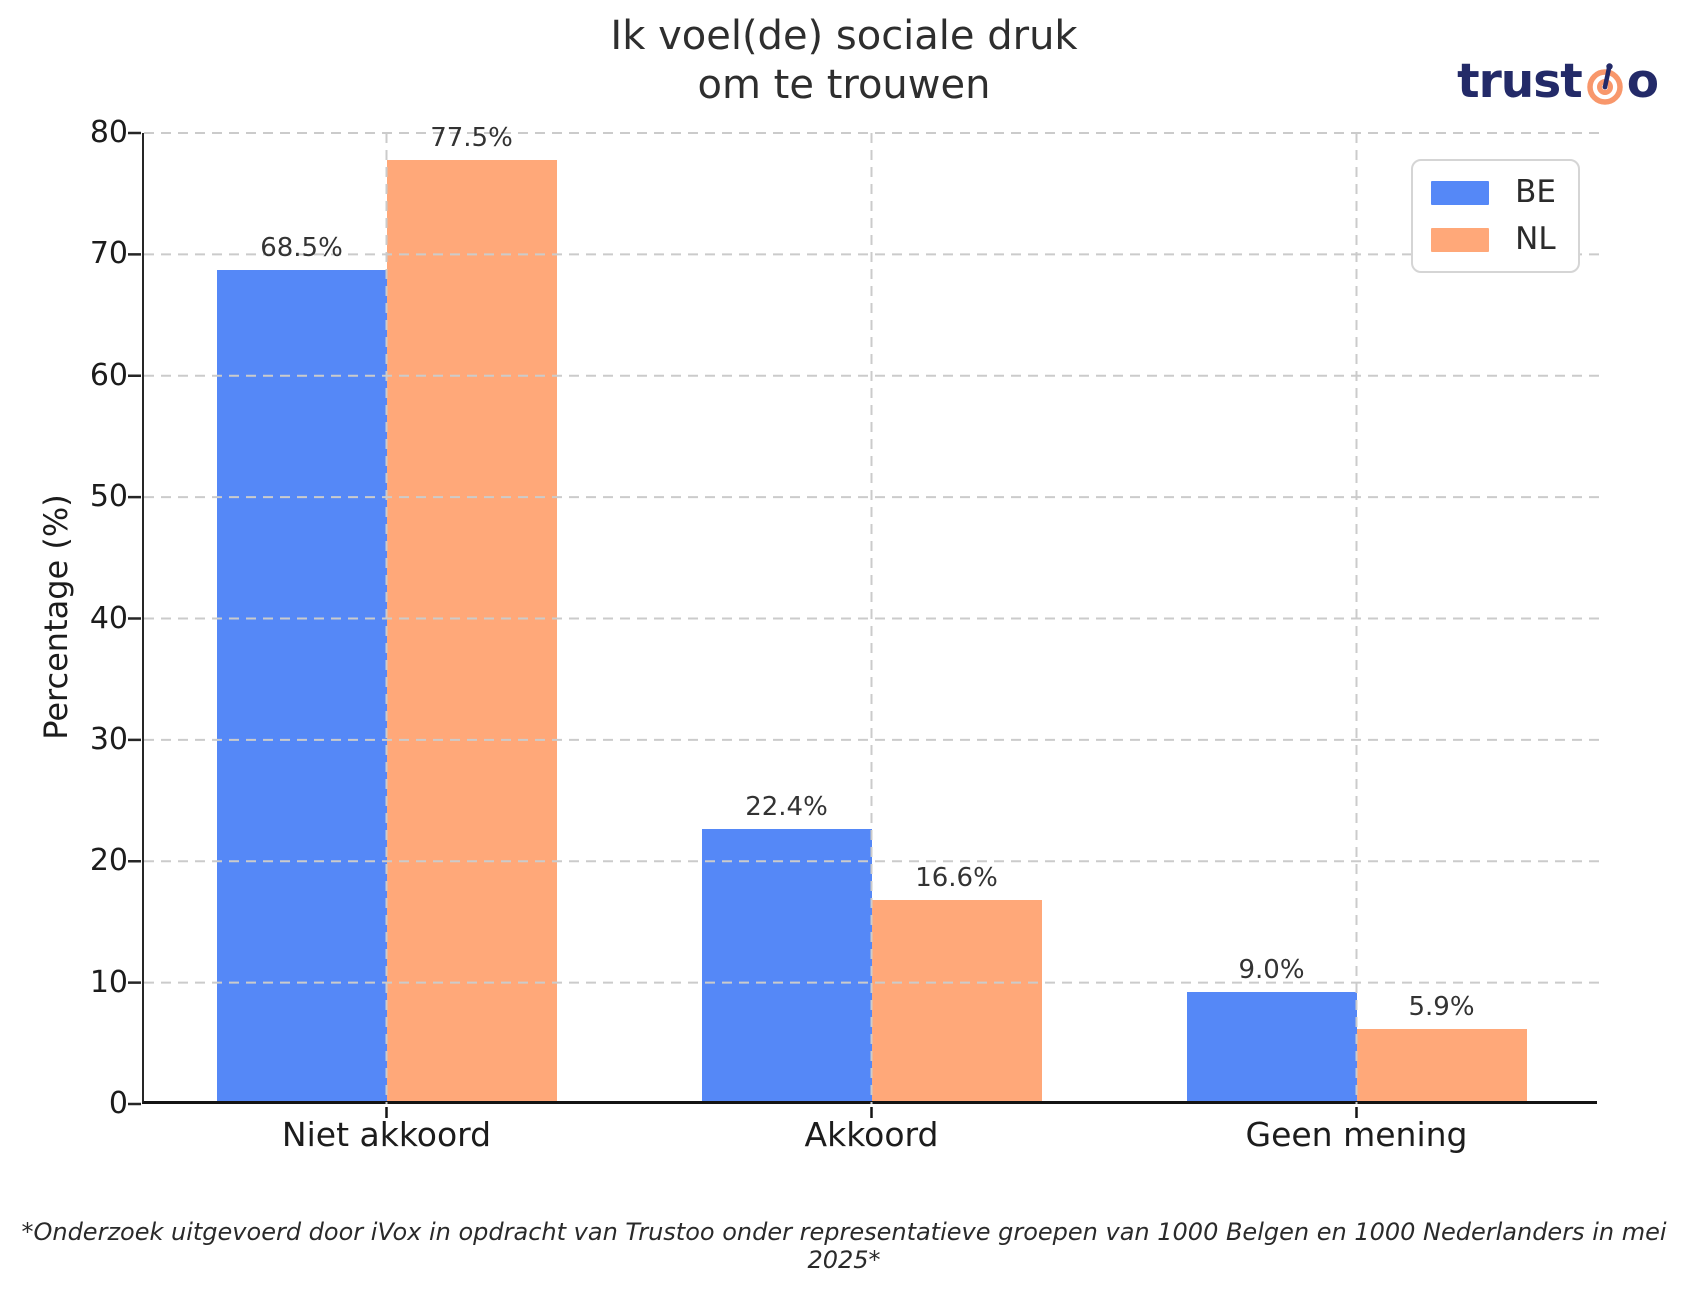 The image size is (1688, 1290). Describe the element at coordinates (1460, 192) in the screenshot. I see `legend-swatch-be` at that location.